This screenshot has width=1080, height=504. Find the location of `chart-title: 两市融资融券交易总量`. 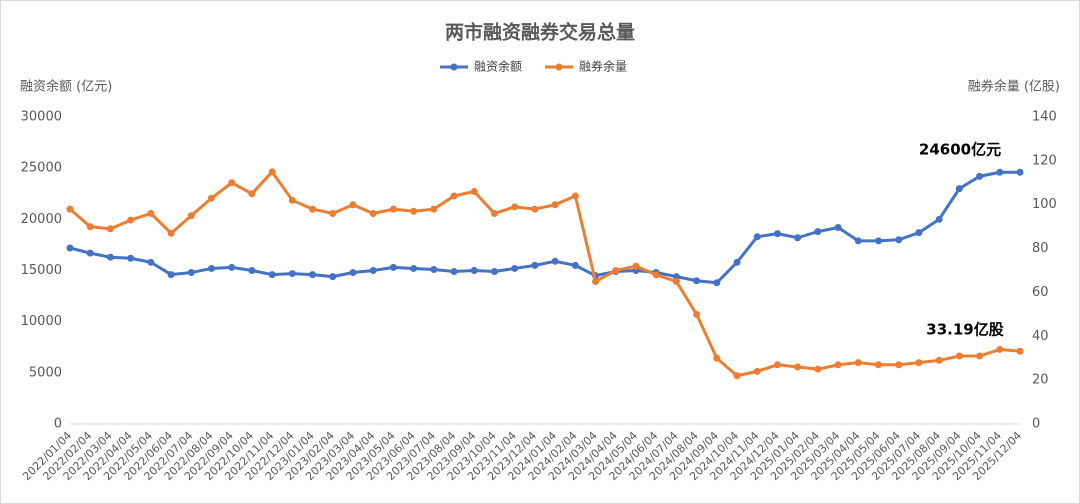

chart-title: 两市融资融券交易总量 is located at coordinates (540, 32).